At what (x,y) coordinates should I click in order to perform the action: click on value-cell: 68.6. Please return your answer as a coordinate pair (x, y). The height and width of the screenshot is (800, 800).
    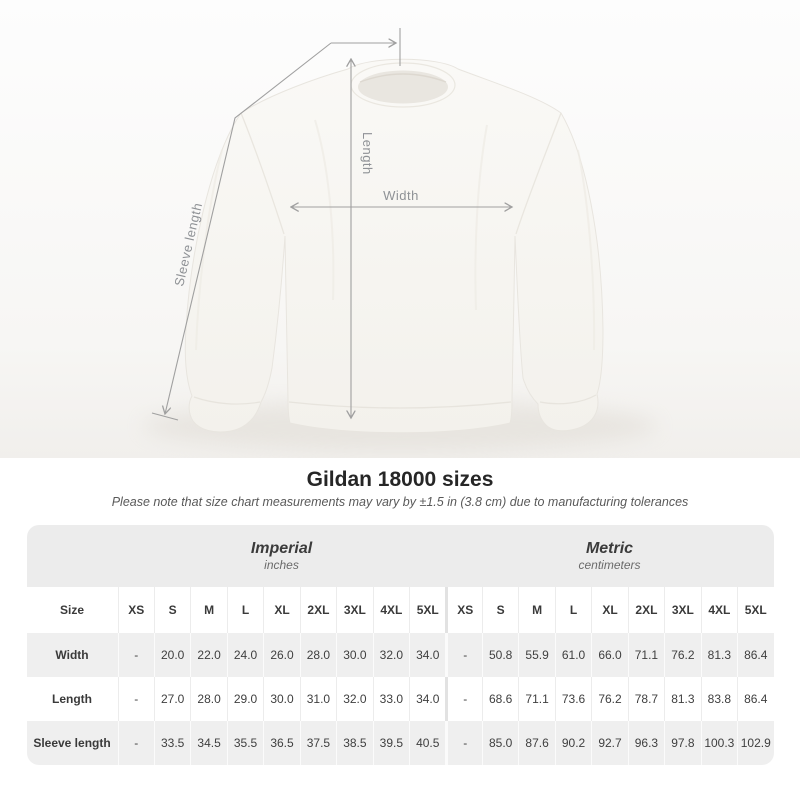
    Looking at the image, I should click on (499, 699).